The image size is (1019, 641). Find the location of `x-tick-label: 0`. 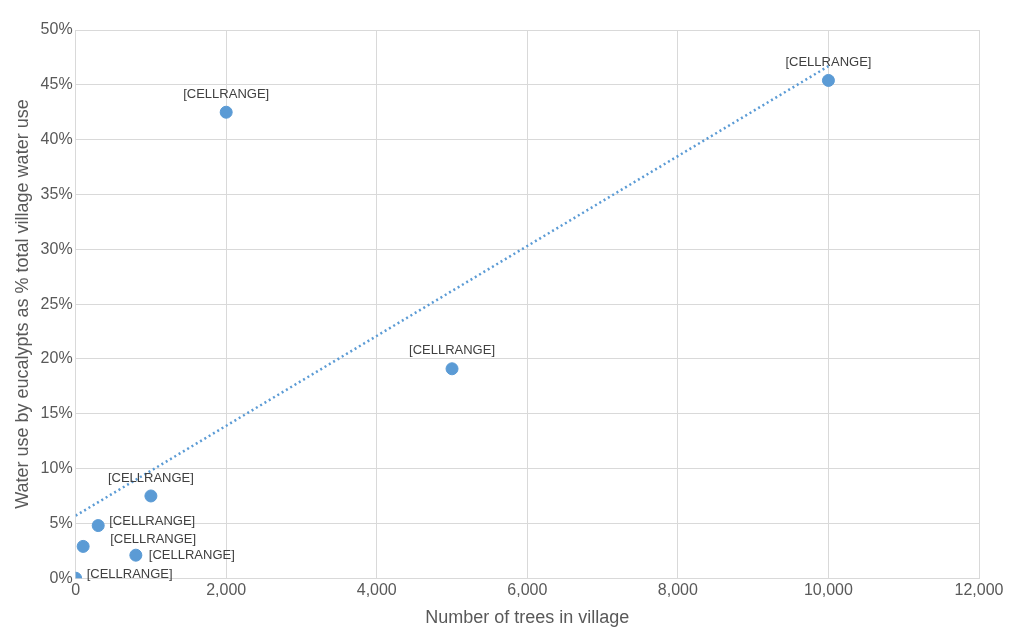

x-tick-label: 0 is located at coordinates (76, 590).